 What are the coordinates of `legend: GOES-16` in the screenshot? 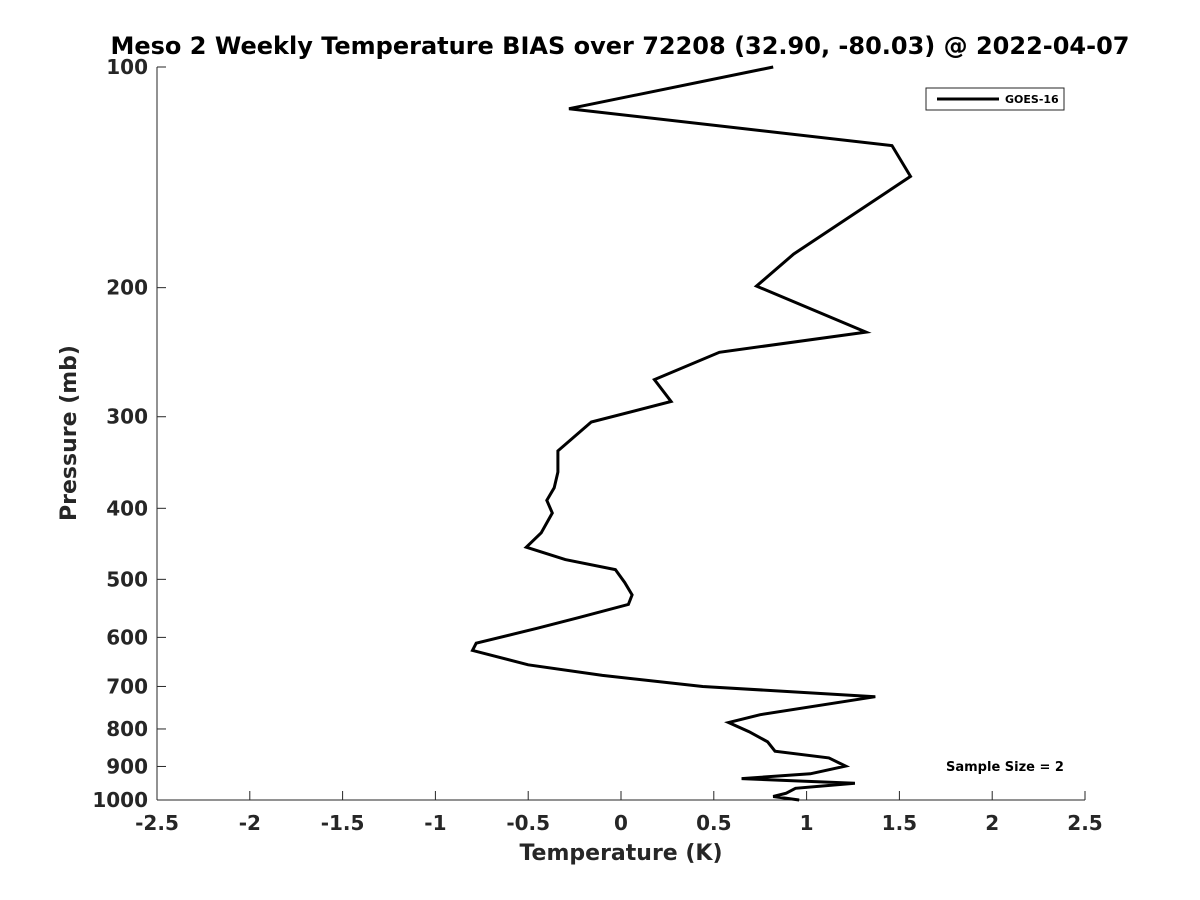 It's located at (995, 99).